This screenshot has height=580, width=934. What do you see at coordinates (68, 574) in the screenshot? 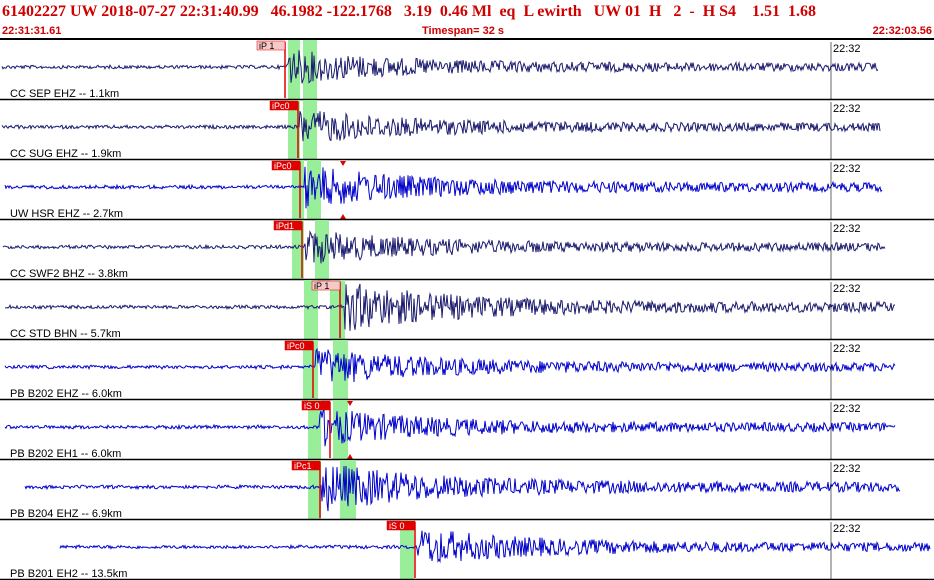
I see `channel-label: PB B201 EH2 -- 13.5km` at bounding box center [68, 574].